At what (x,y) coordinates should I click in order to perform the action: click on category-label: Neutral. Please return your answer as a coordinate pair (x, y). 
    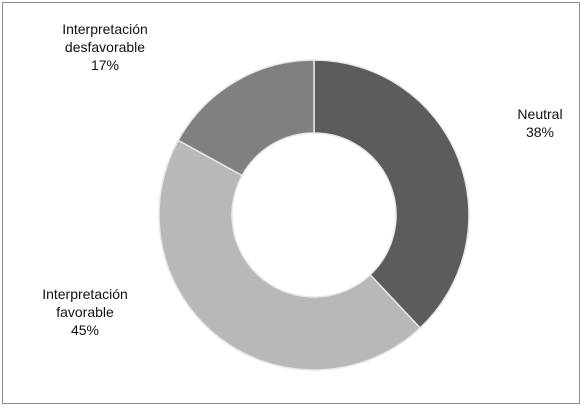
    Looking at the image, I should click on (540, 114).